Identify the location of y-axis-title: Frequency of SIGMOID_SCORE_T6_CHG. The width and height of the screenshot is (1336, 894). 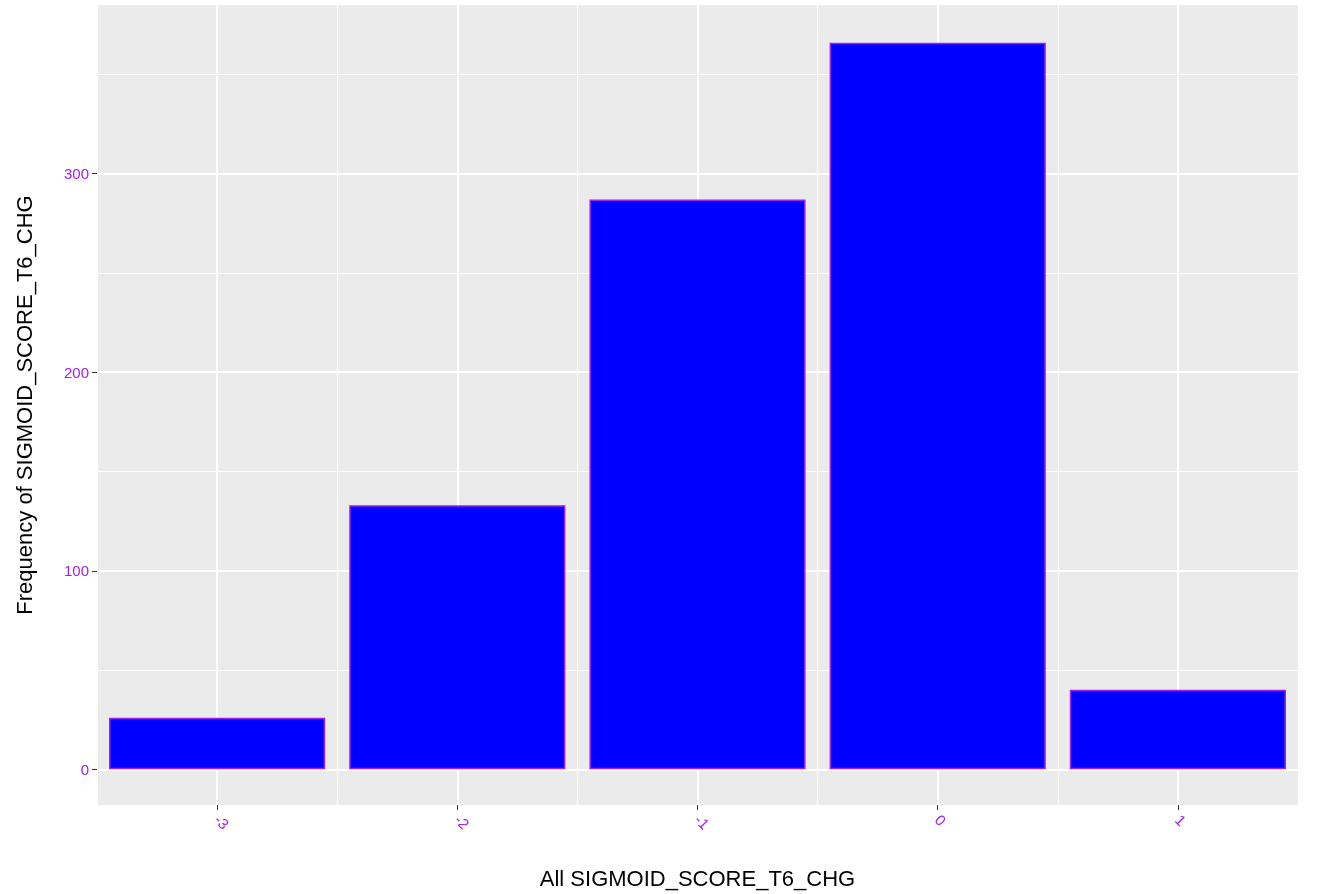
(24, 405).